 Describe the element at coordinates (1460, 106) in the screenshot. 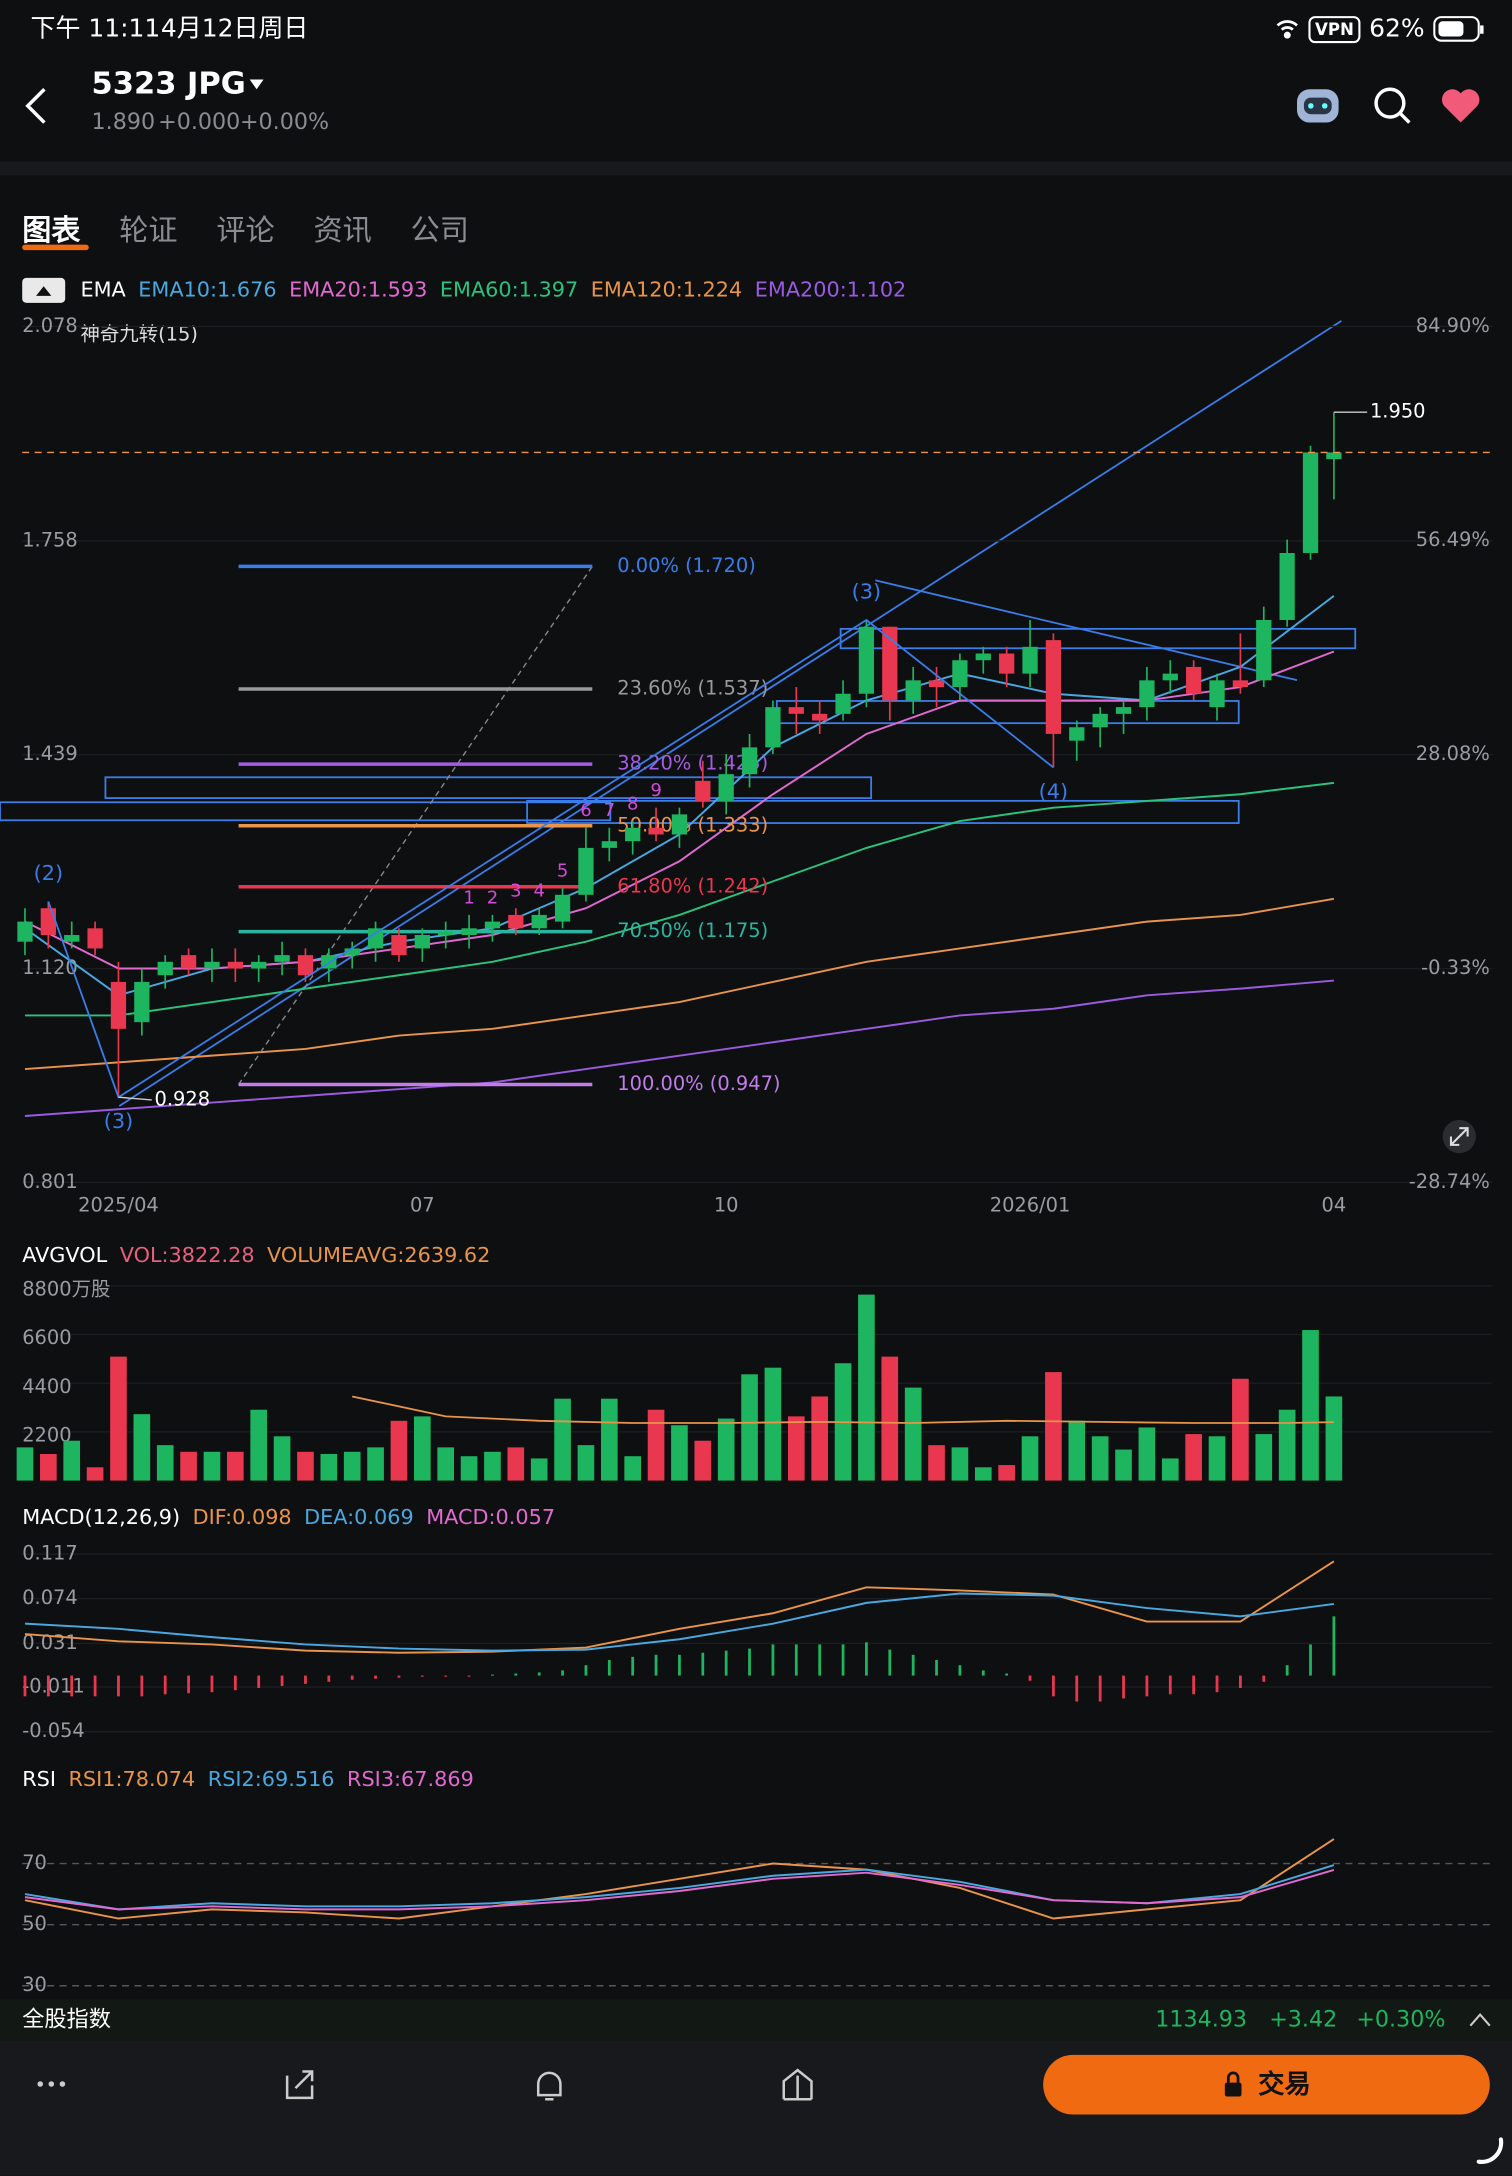

I see `favorite-icon` at that location.